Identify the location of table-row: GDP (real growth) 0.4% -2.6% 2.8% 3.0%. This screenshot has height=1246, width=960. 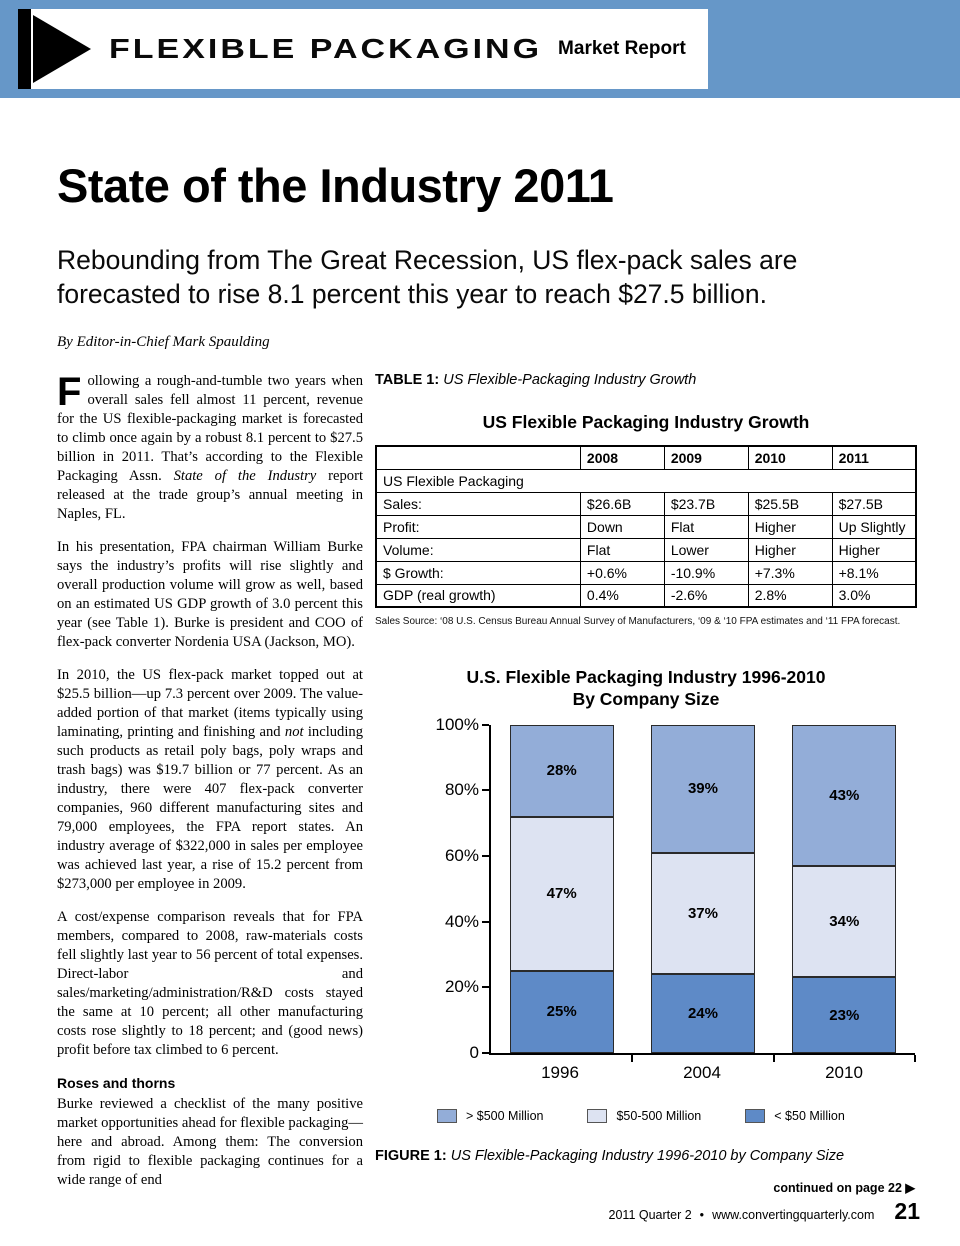
(646, 595).